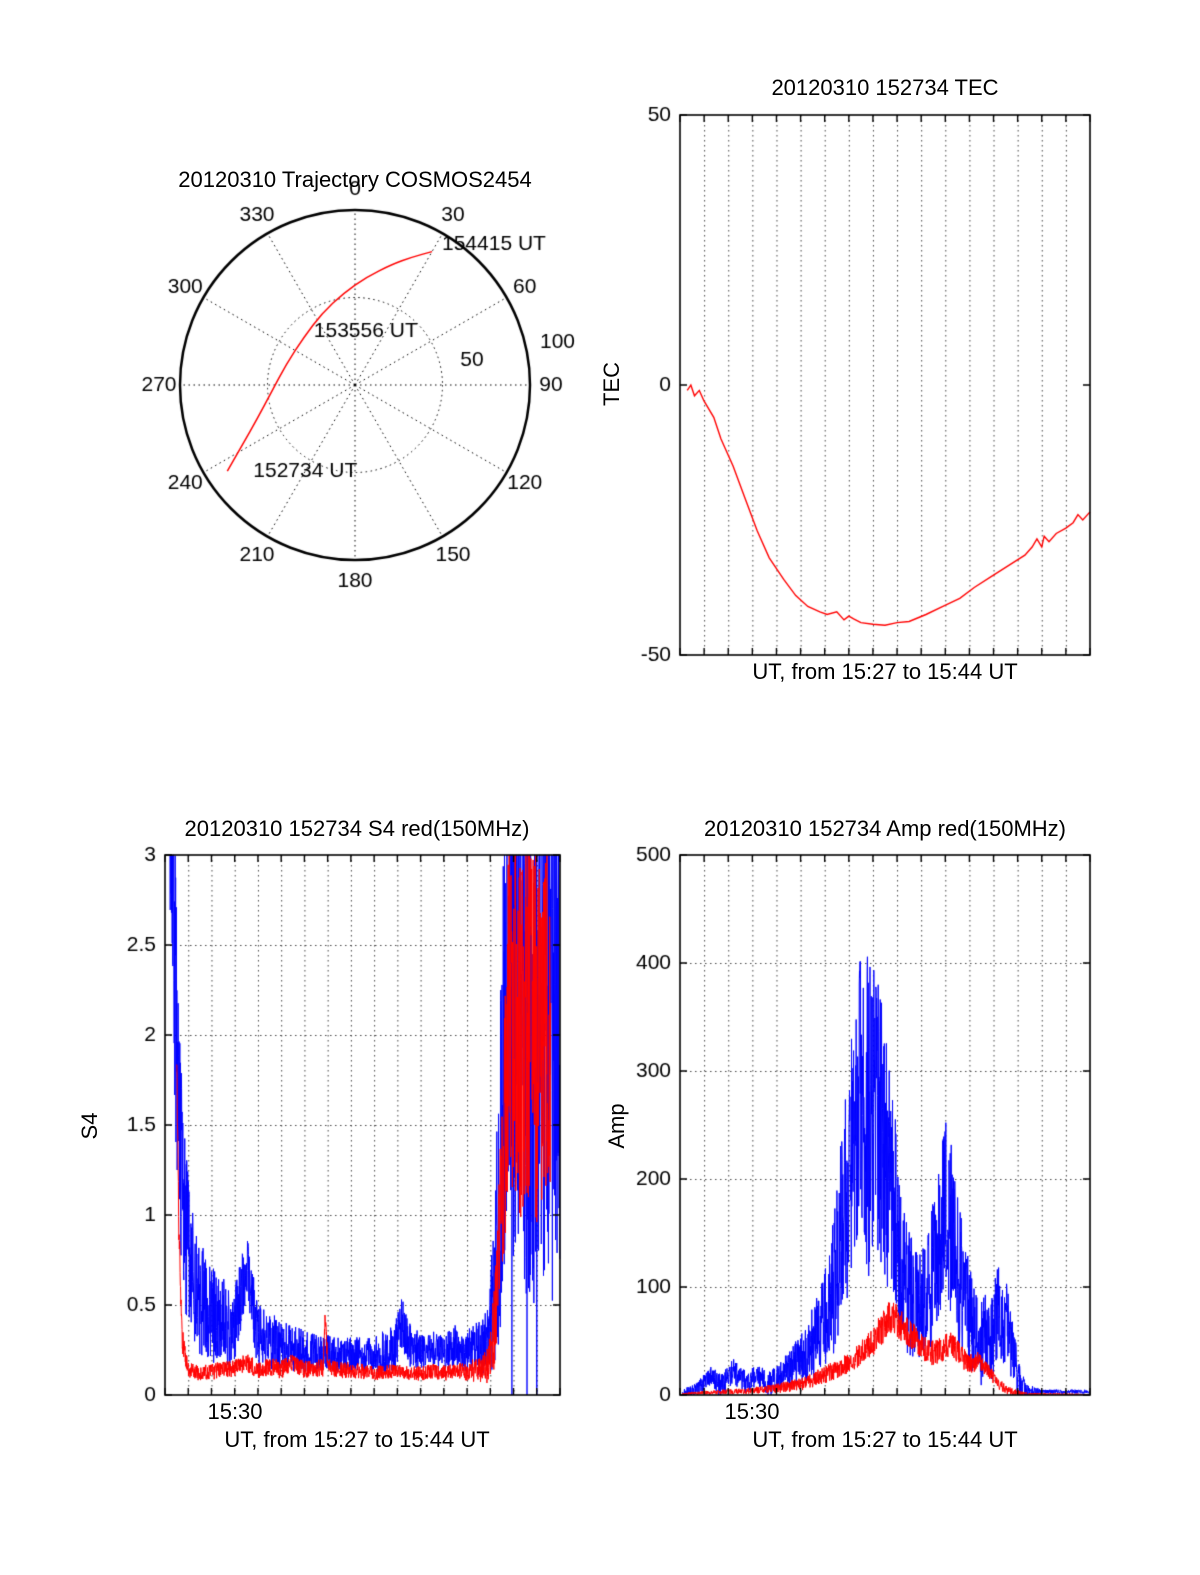  What do you see at coordinates (357, 1439) in the screenshot?
I see `s4-xlabel: UT, from 15:27 to 15:44 UT` at bounding box center [357, 1439].